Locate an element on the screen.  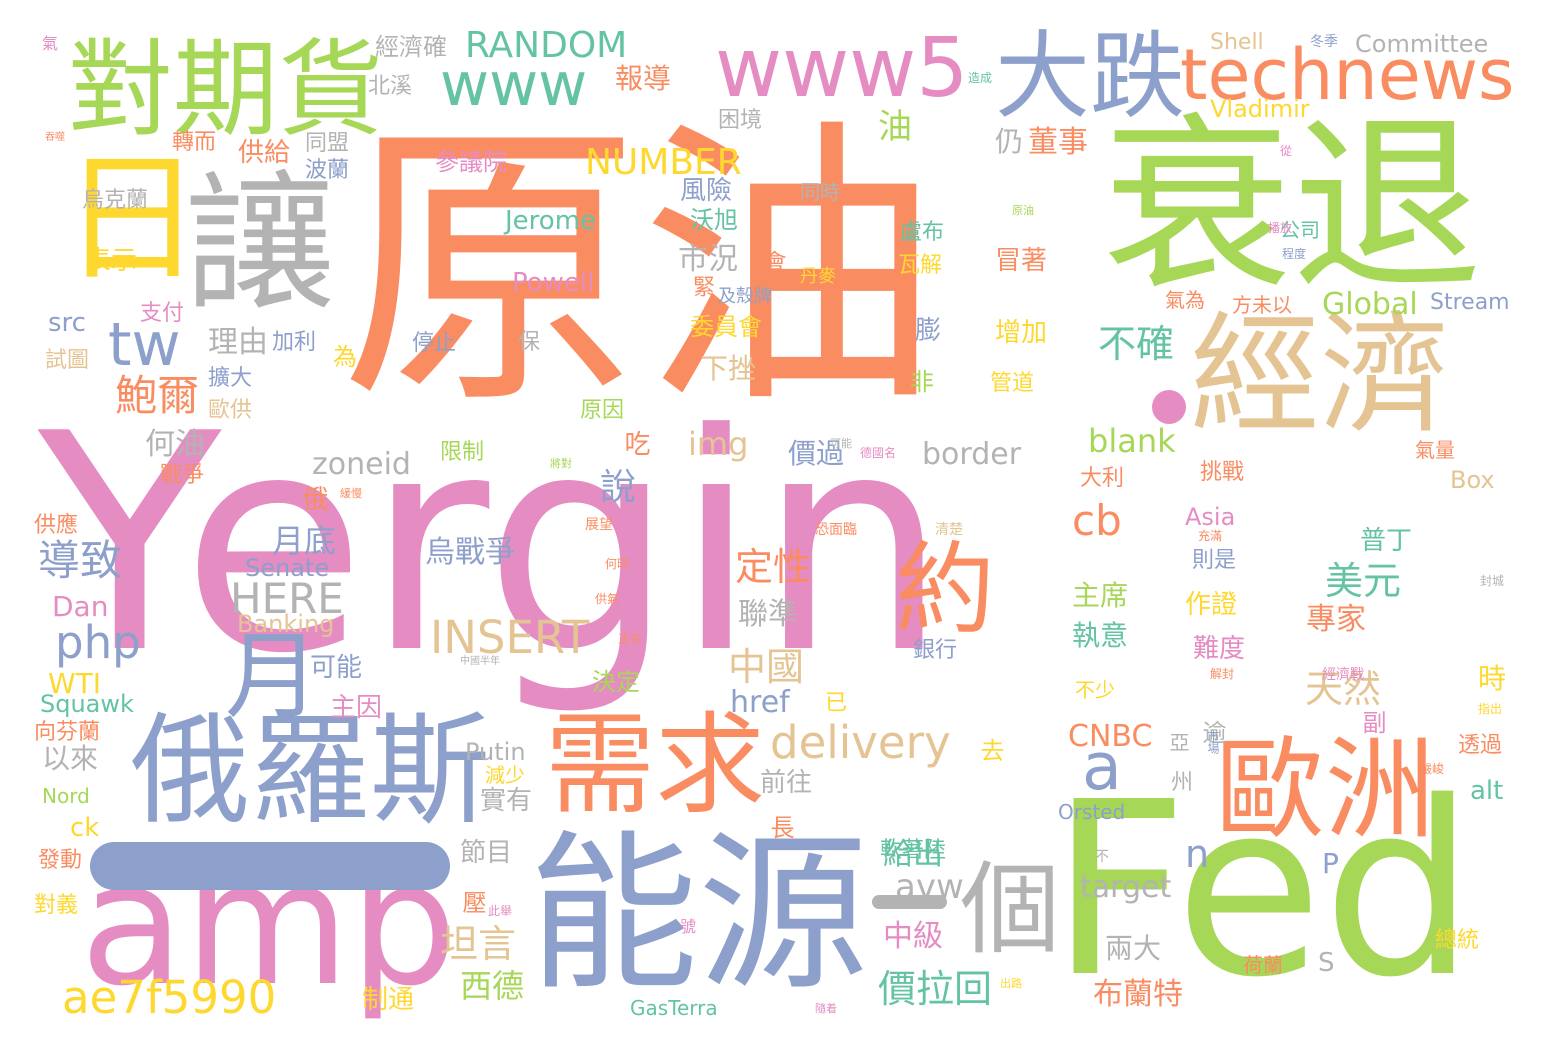
word-protect: 保 is located at coordinates (529, 342).